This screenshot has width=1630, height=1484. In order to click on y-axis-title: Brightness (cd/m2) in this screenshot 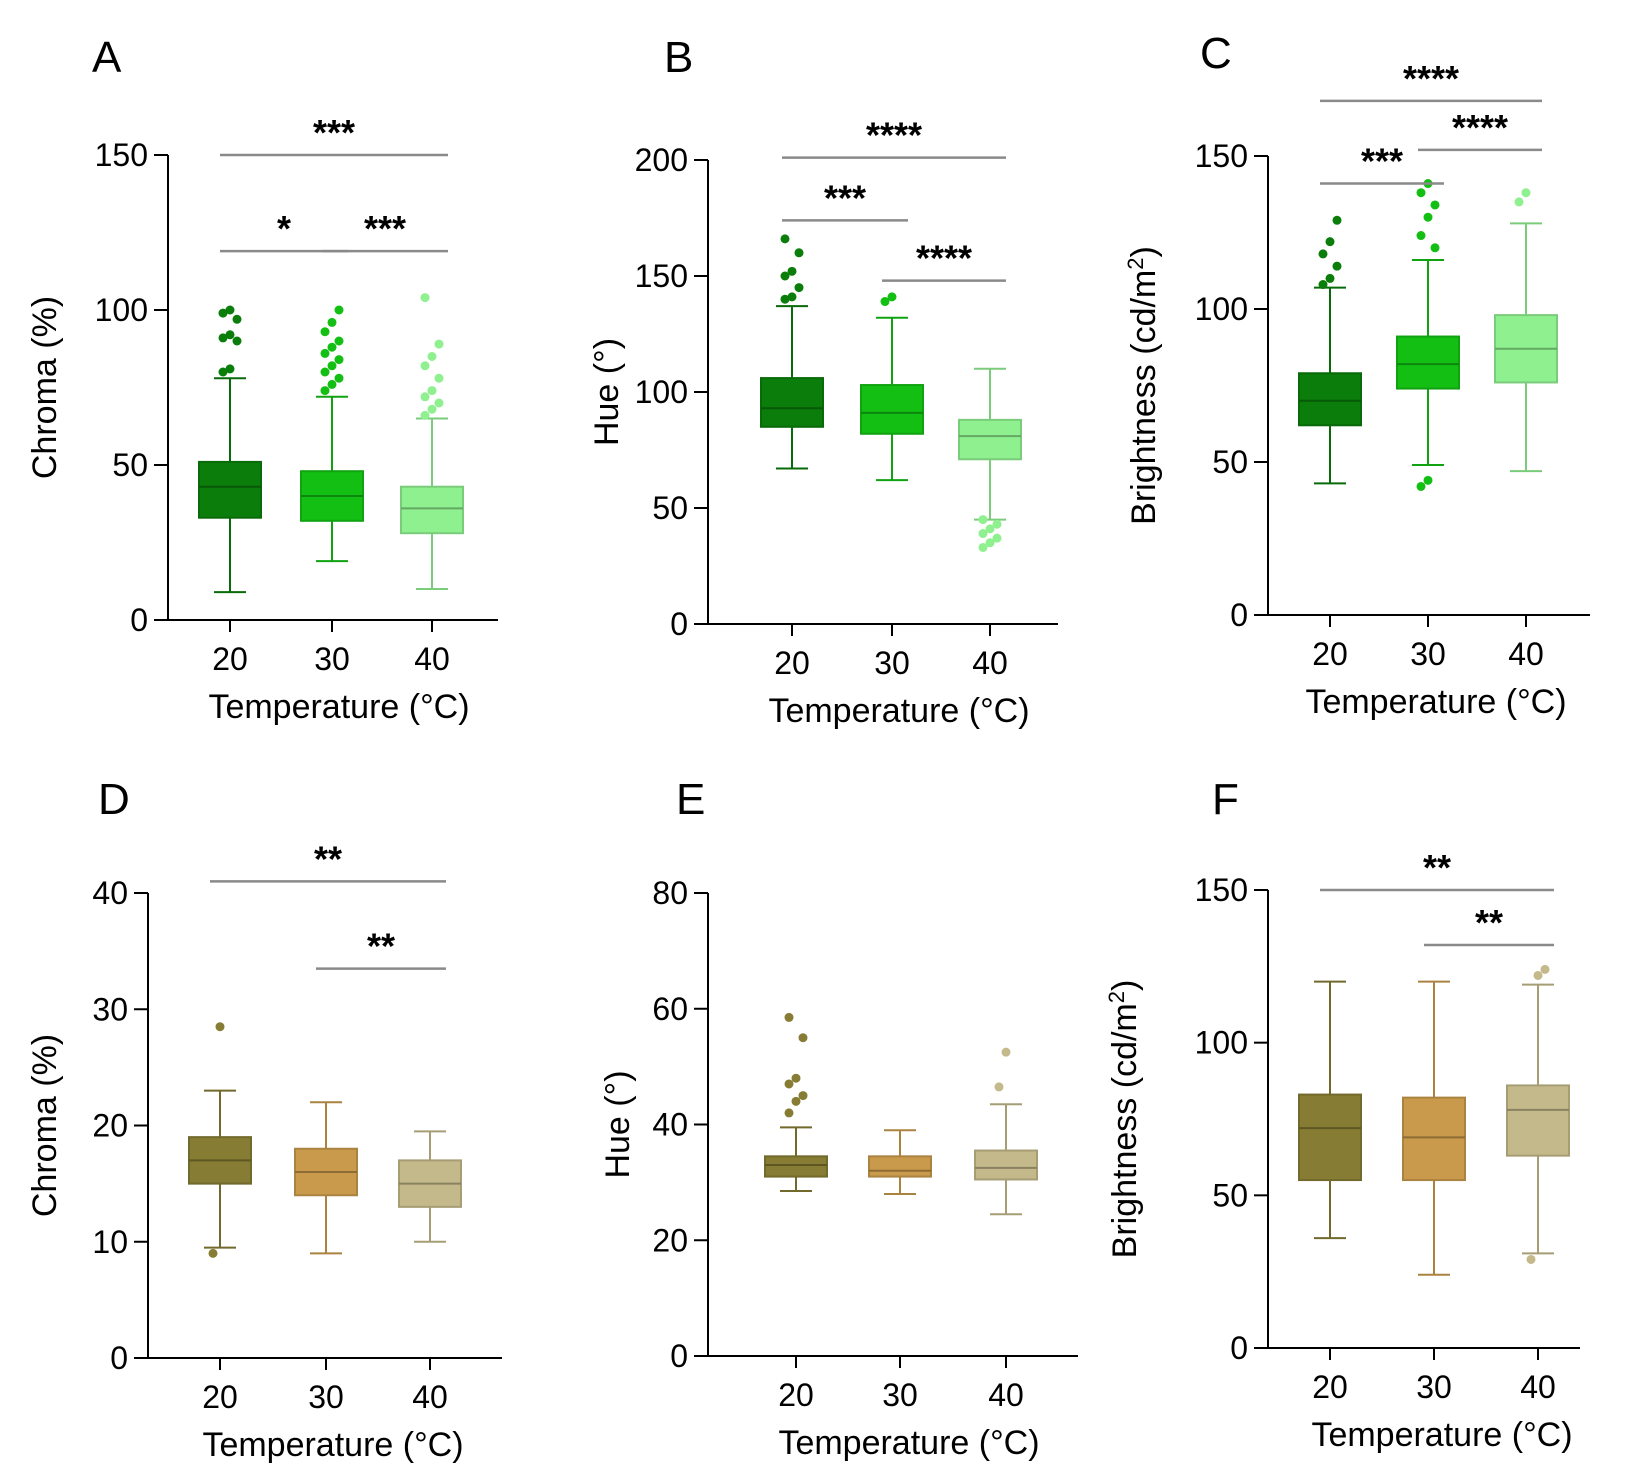, I will do `click(1124, 1119)`.